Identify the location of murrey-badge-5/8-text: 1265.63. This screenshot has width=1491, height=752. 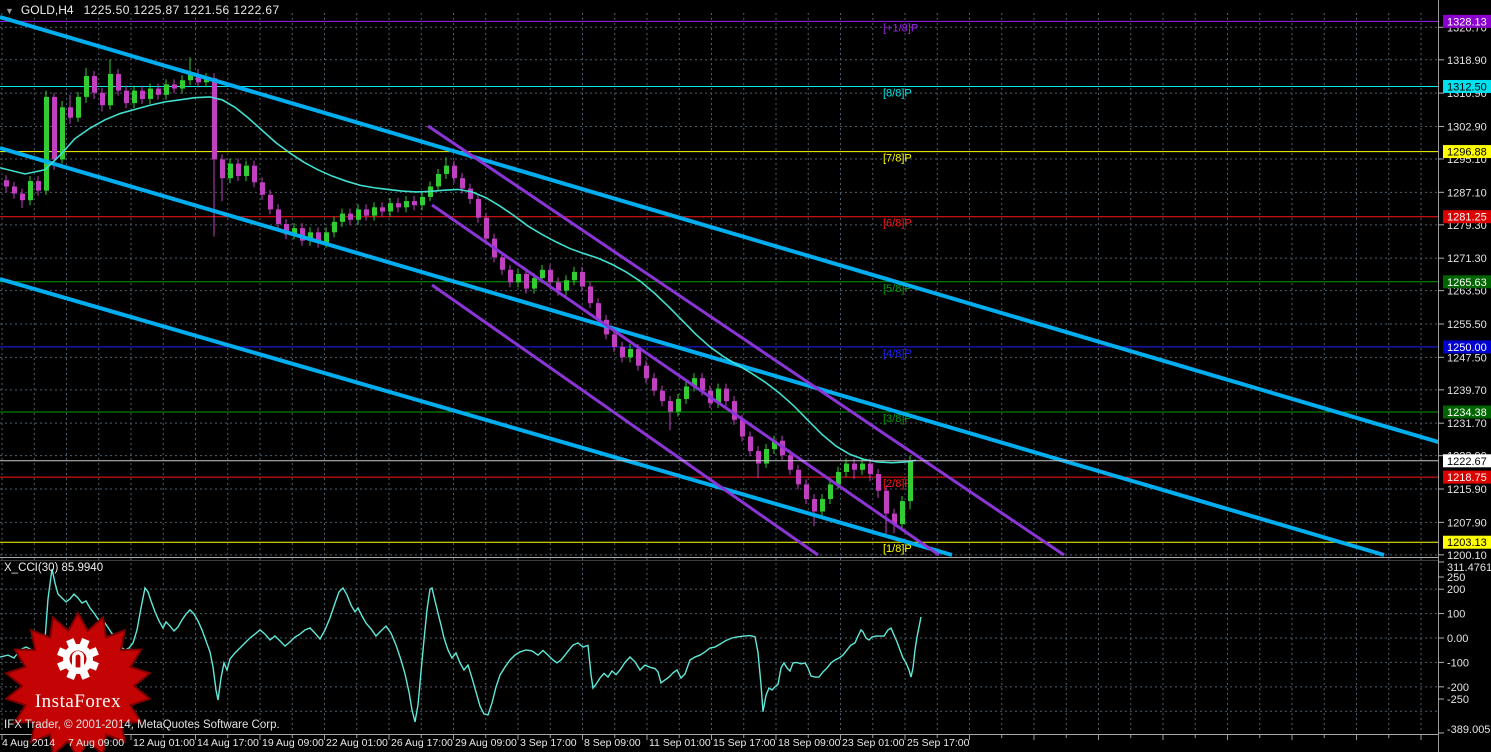
(1467, 283).